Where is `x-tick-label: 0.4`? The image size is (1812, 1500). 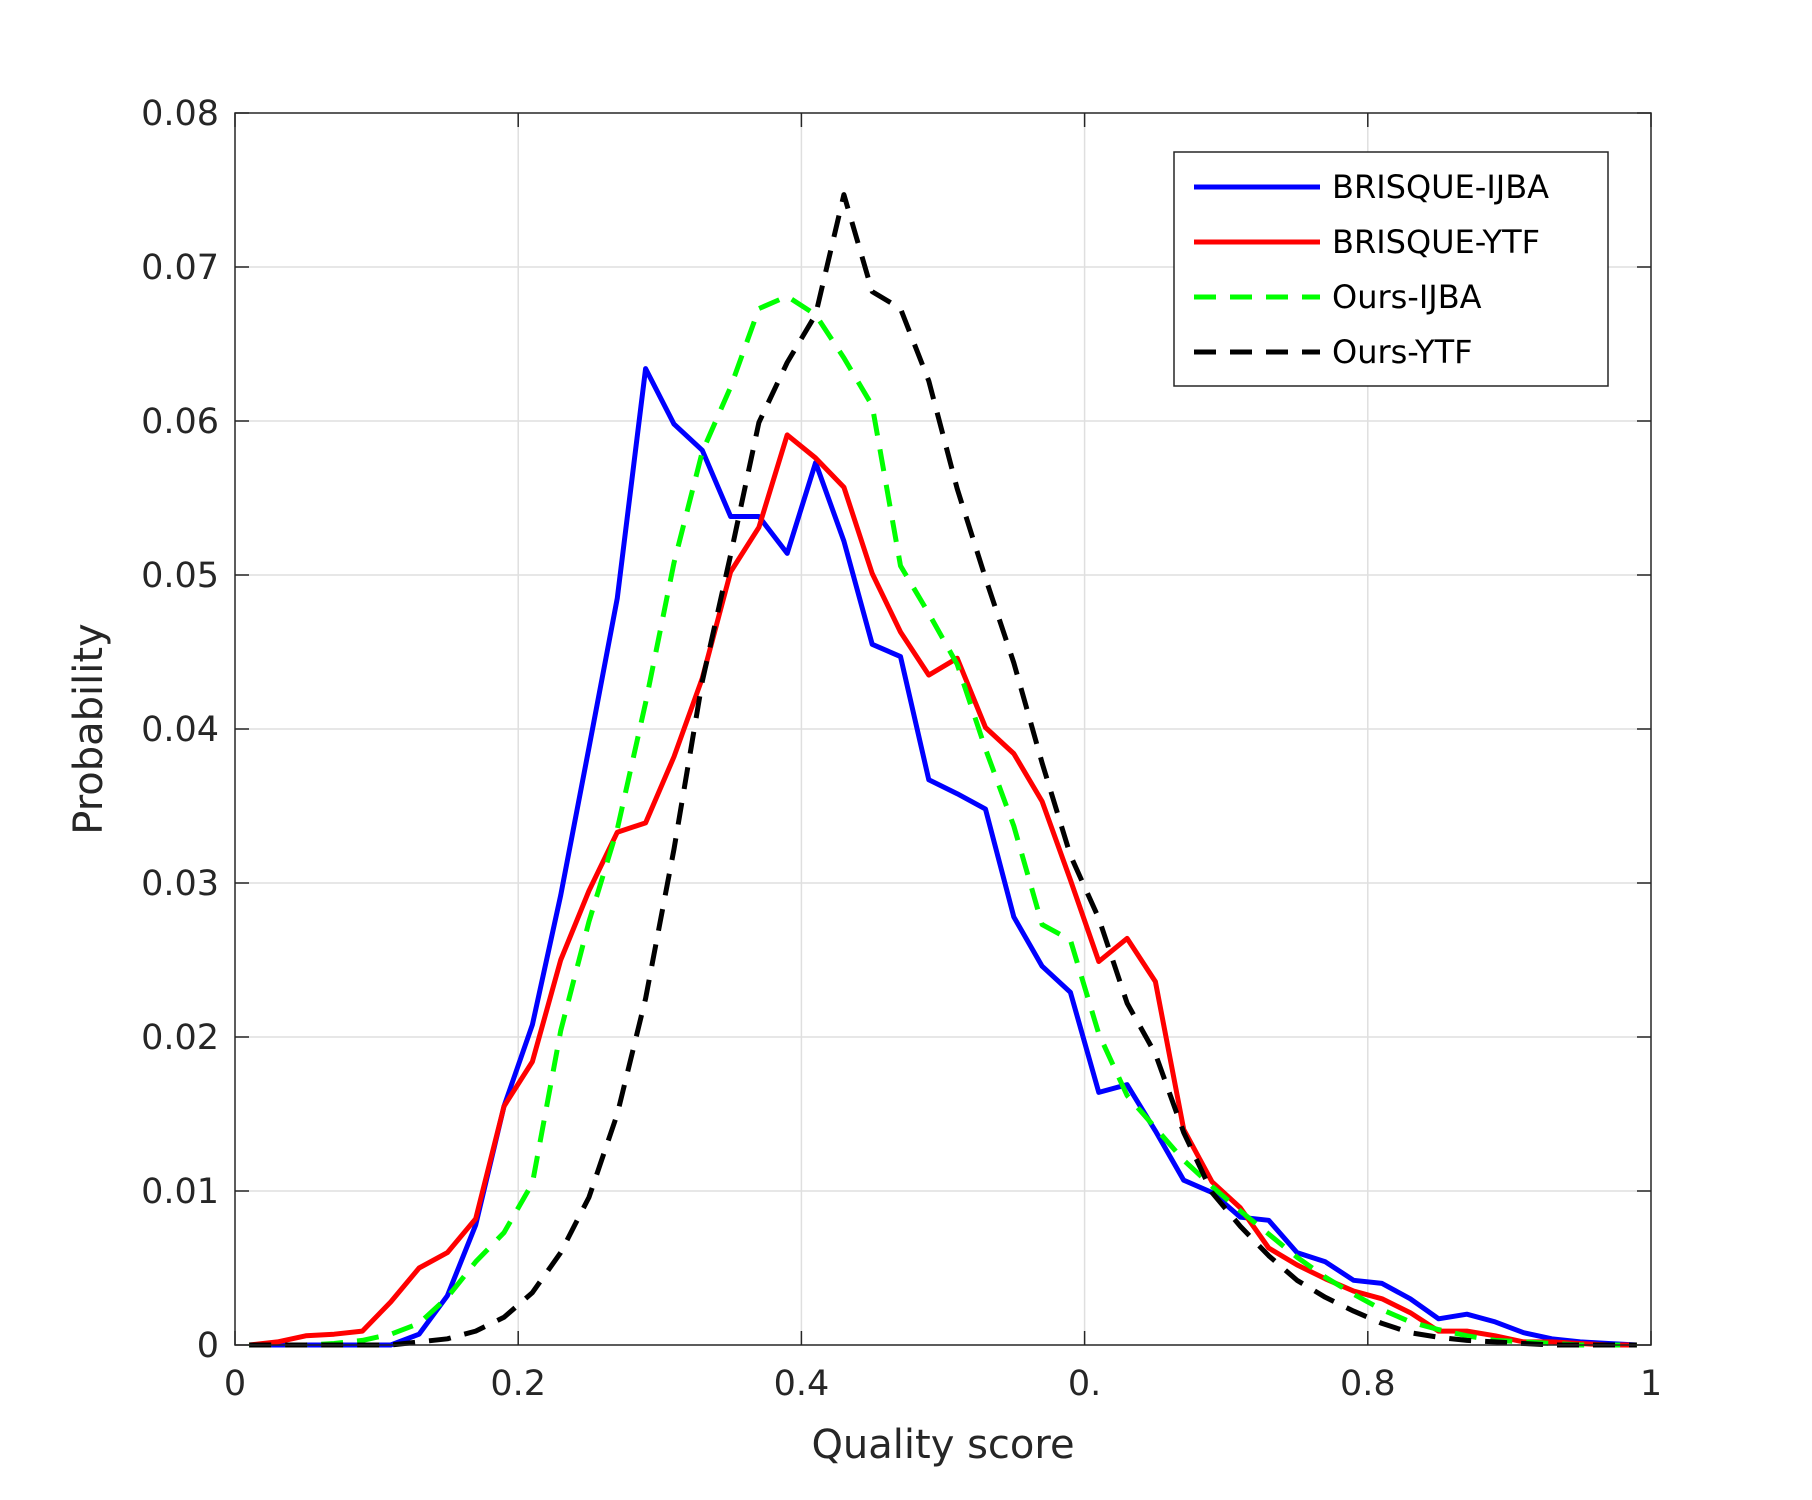
x-tick-label: 0.4 is located at coordinates (802, 1384).